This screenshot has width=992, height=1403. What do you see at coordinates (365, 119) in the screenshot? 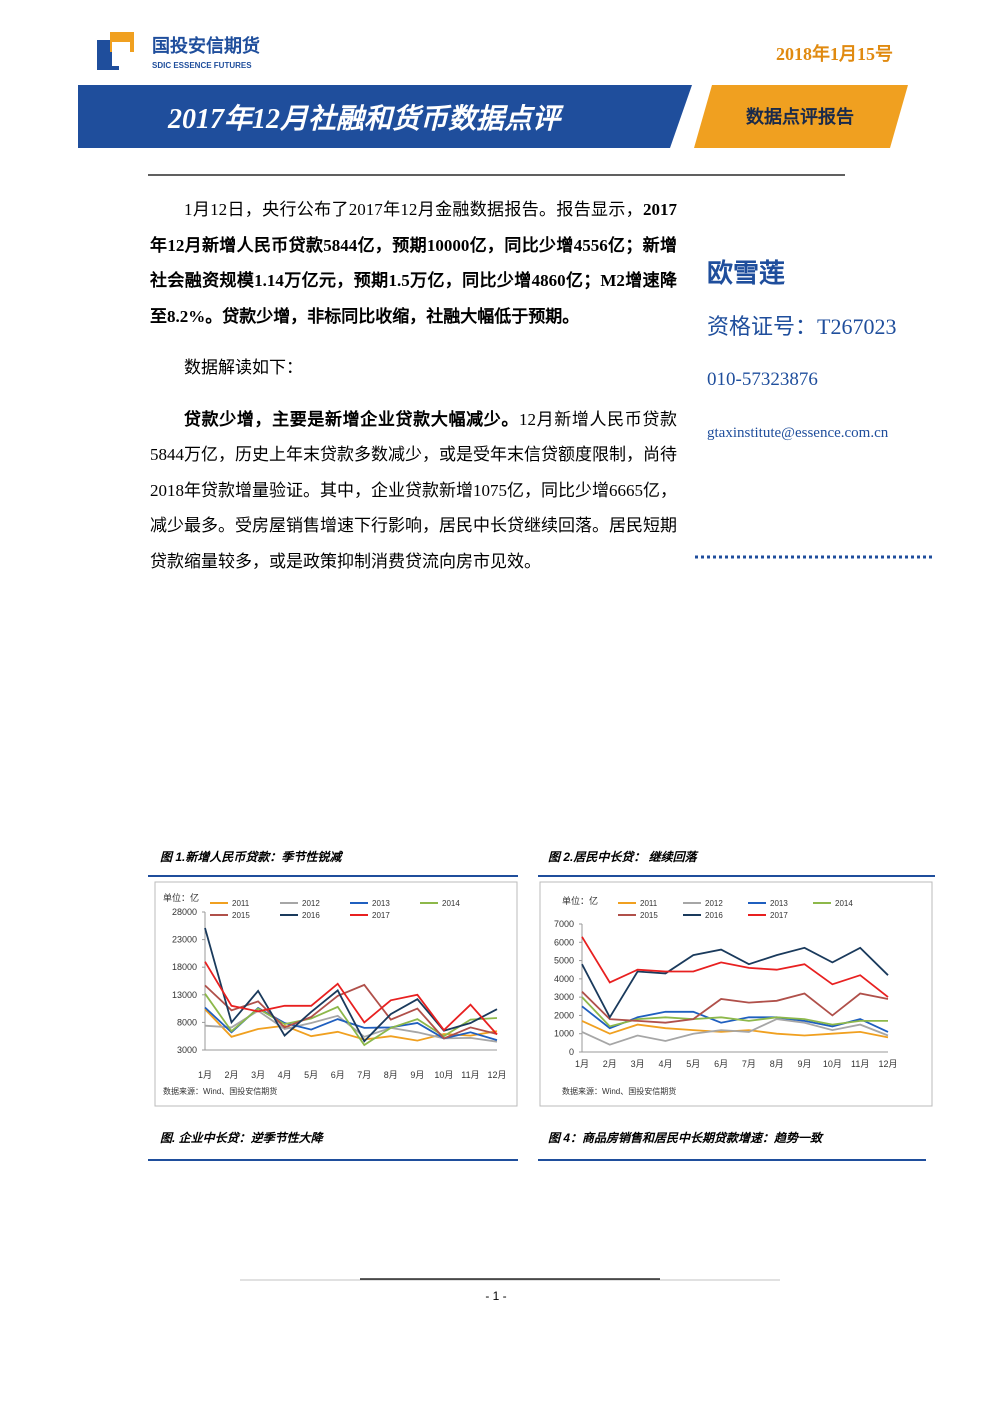
I see `report-title: 2017年12月社融和货币数据点评` at bounding box center [365, 119].